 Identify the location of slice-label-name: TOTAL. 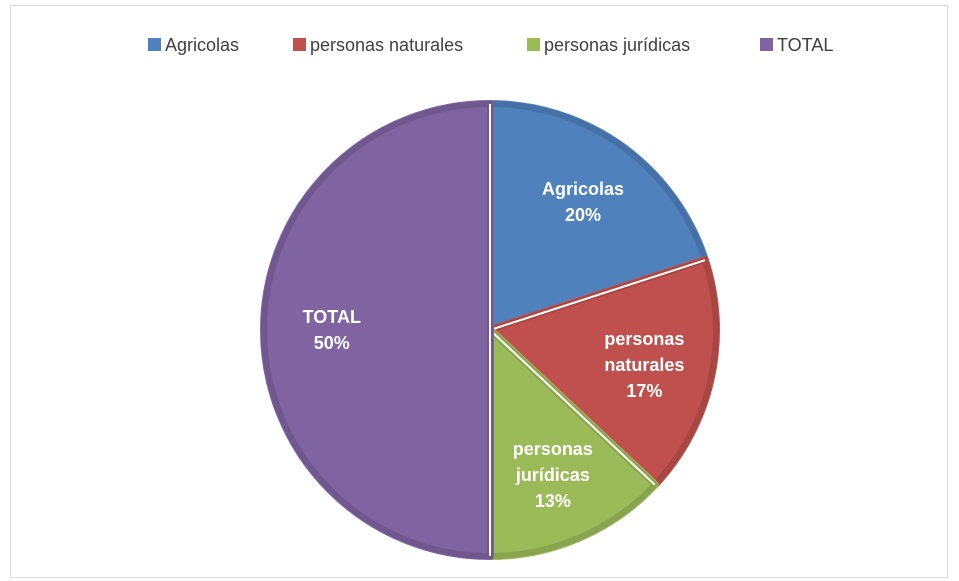
(331, 317).